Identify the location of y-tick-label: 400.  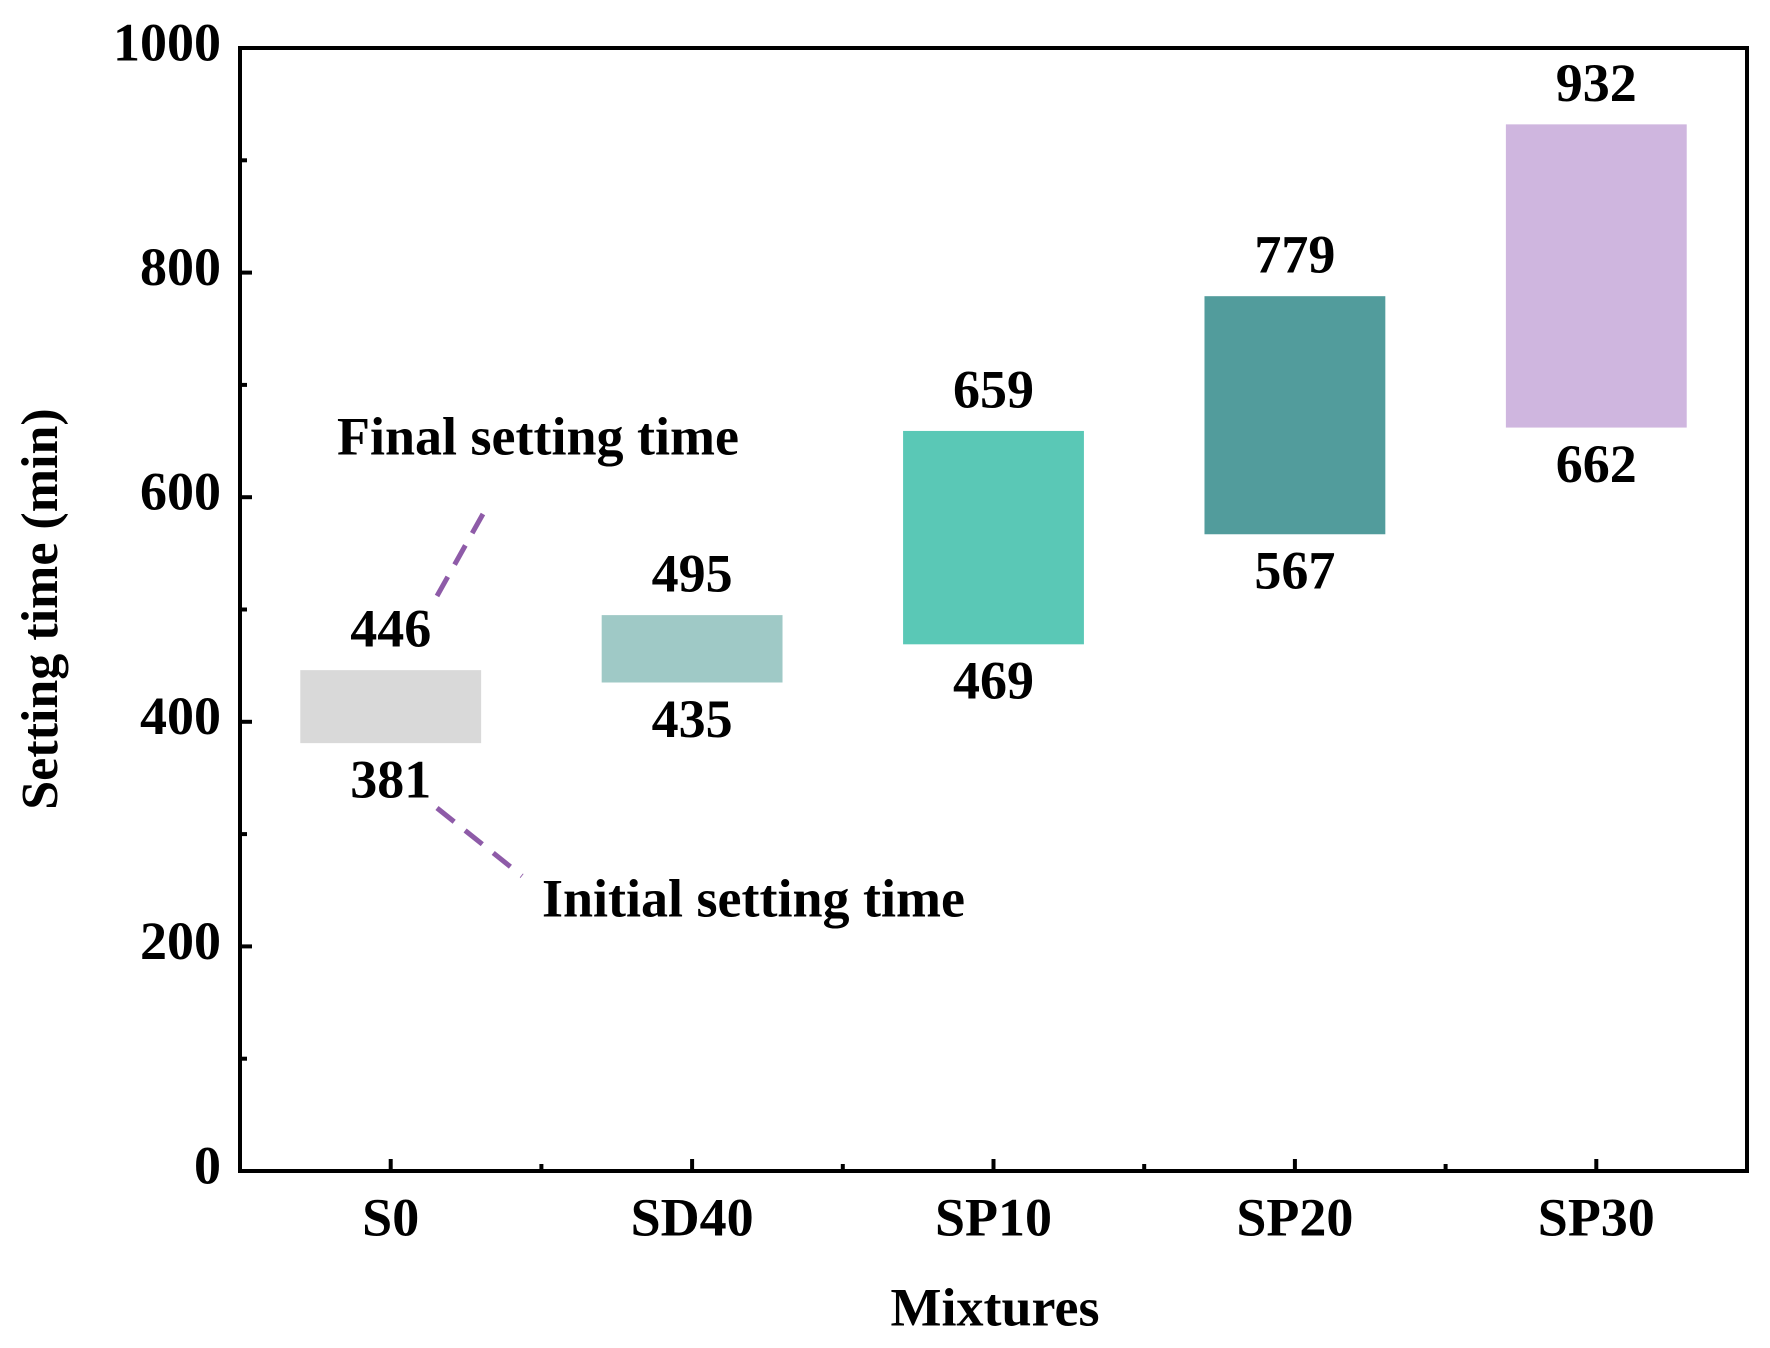
(180, 716).